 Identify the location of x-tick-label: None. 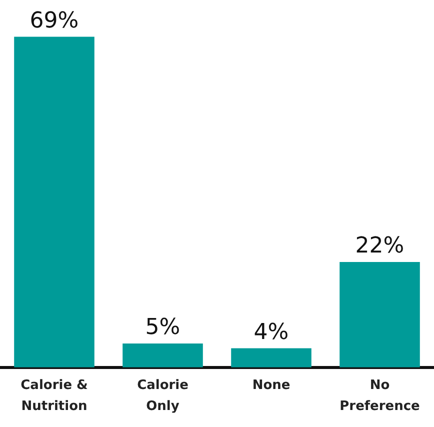
(271, 386).